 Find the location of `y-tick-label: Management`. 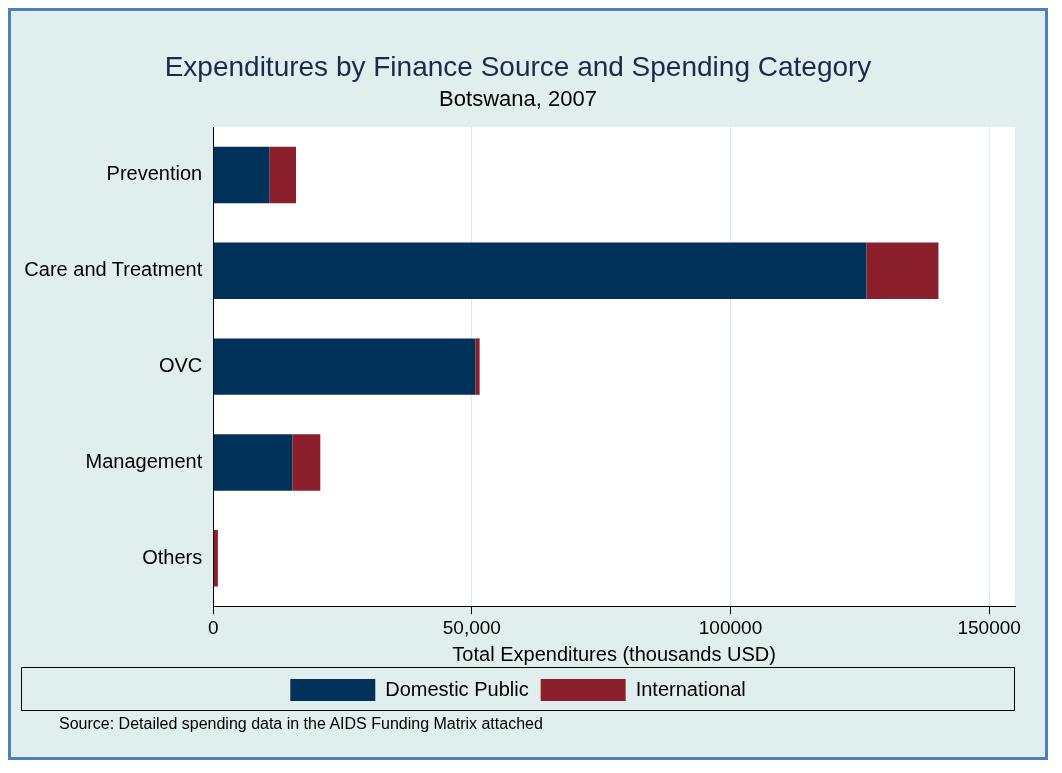

y-tick-label: Management is located at coordinates (144, 460).